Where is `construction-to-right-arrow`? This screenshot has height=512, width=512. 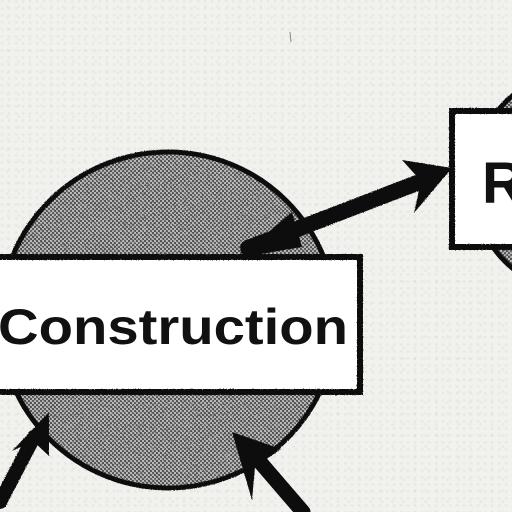 construction-to-right-arrow is located at coordinates (345, 209).